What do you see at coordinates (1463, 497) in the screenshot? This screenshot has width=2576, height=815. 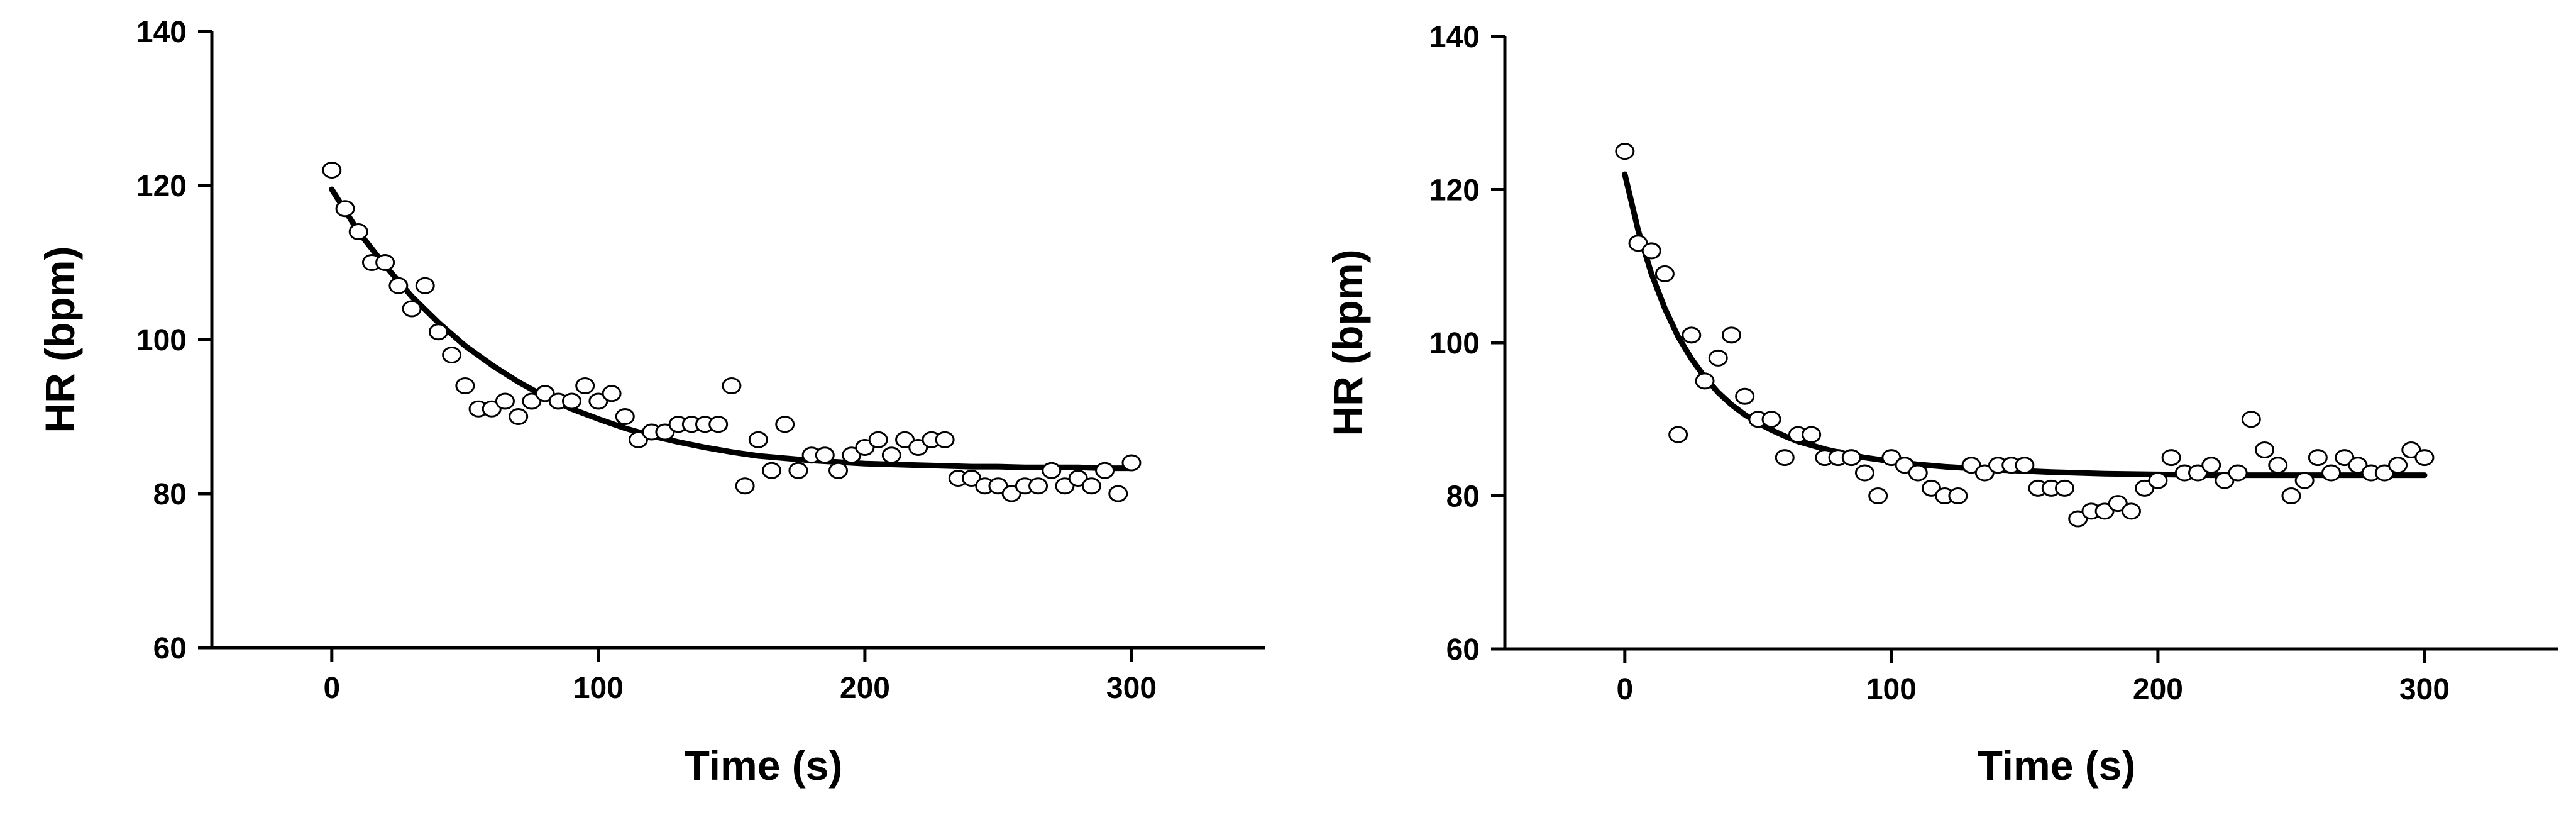 I see `y-tick-label: 80` at bounding box center [1463, 497].